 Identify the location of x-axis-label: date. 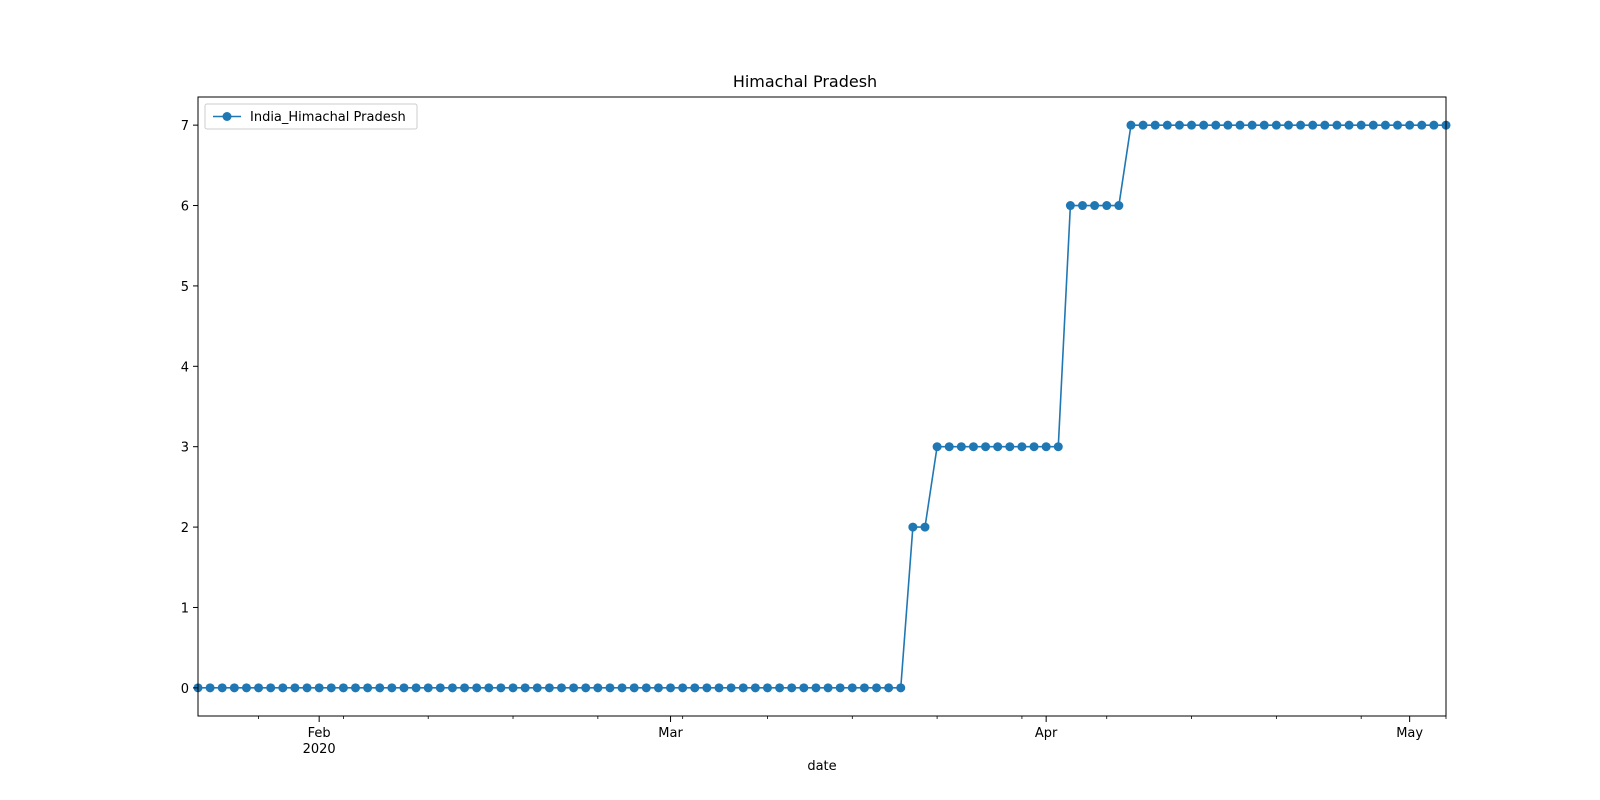
(821, 766).